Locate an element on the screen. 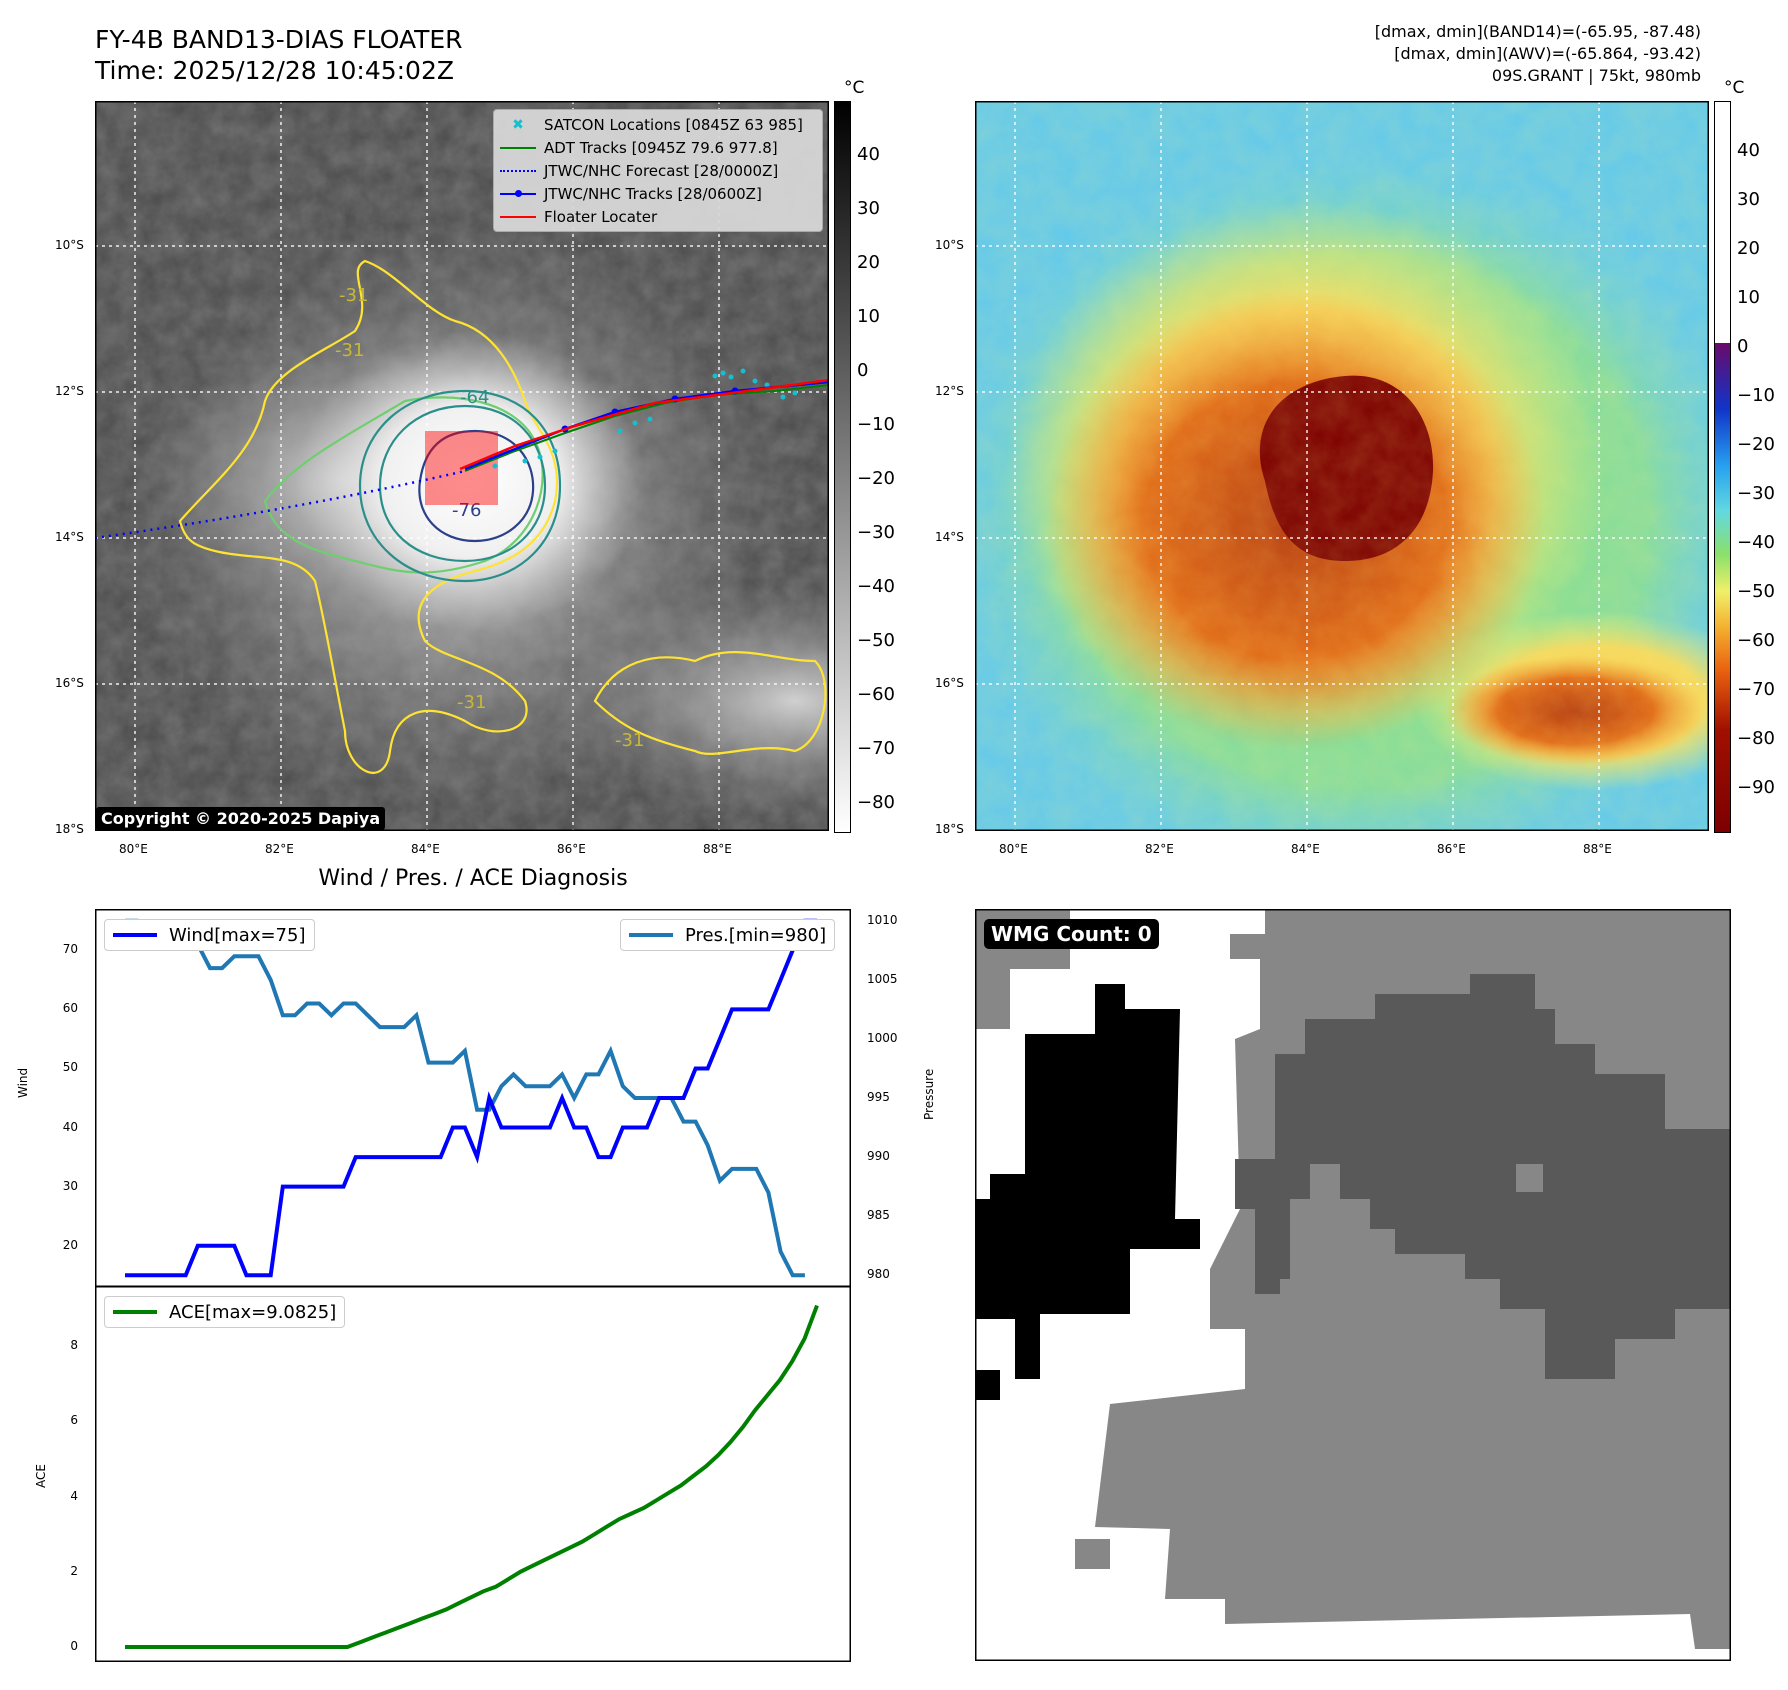  adt-track is located at coordinates (646, 428).